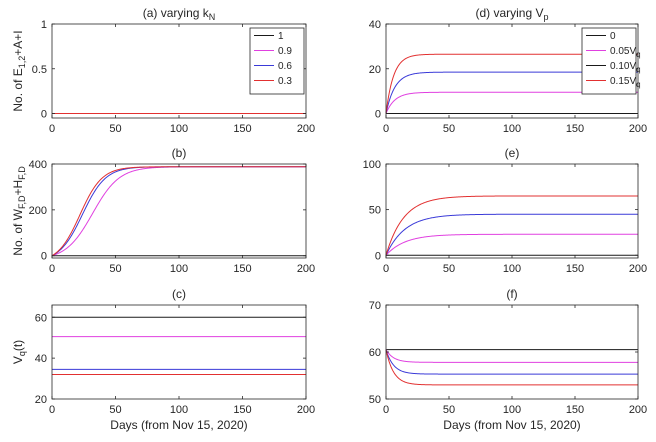 The image size is (656, 442). I want to click on legend-label: 1, so click(281, 36).